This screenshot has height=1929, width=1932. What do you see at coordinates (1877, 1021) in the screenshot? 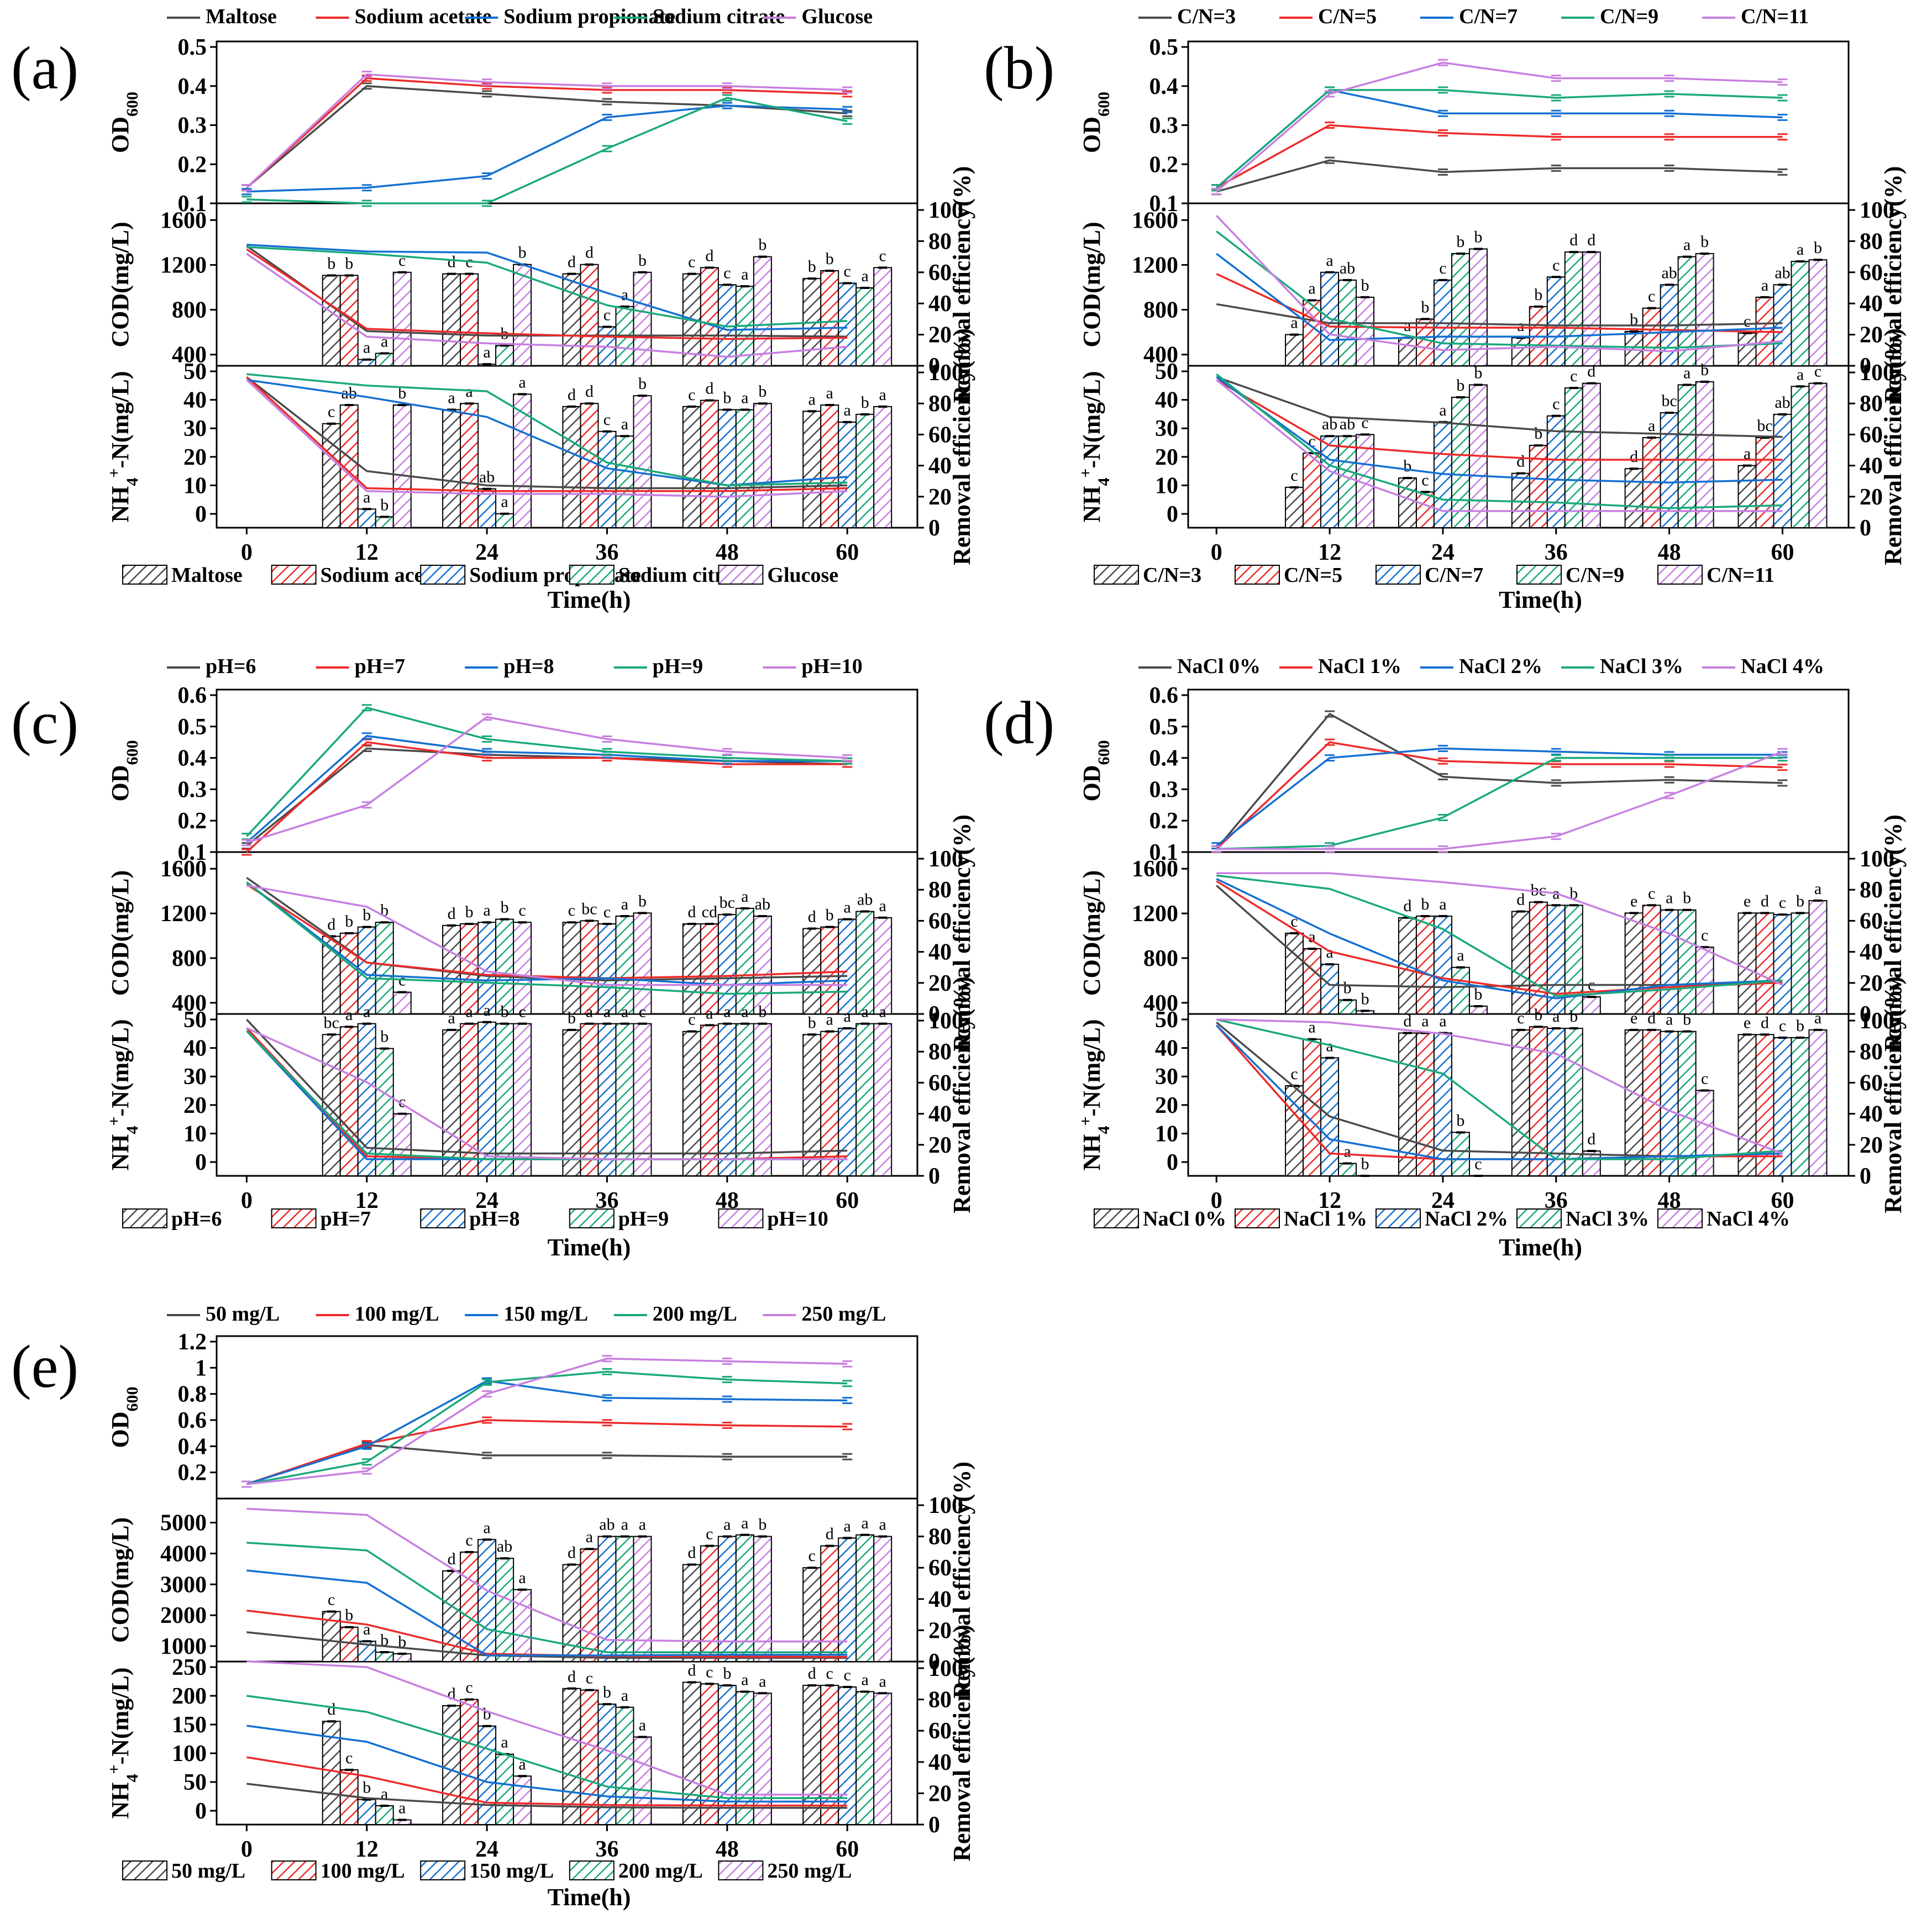
I see `y2-tick-label: 100` at bounding box center [1877, 1021].